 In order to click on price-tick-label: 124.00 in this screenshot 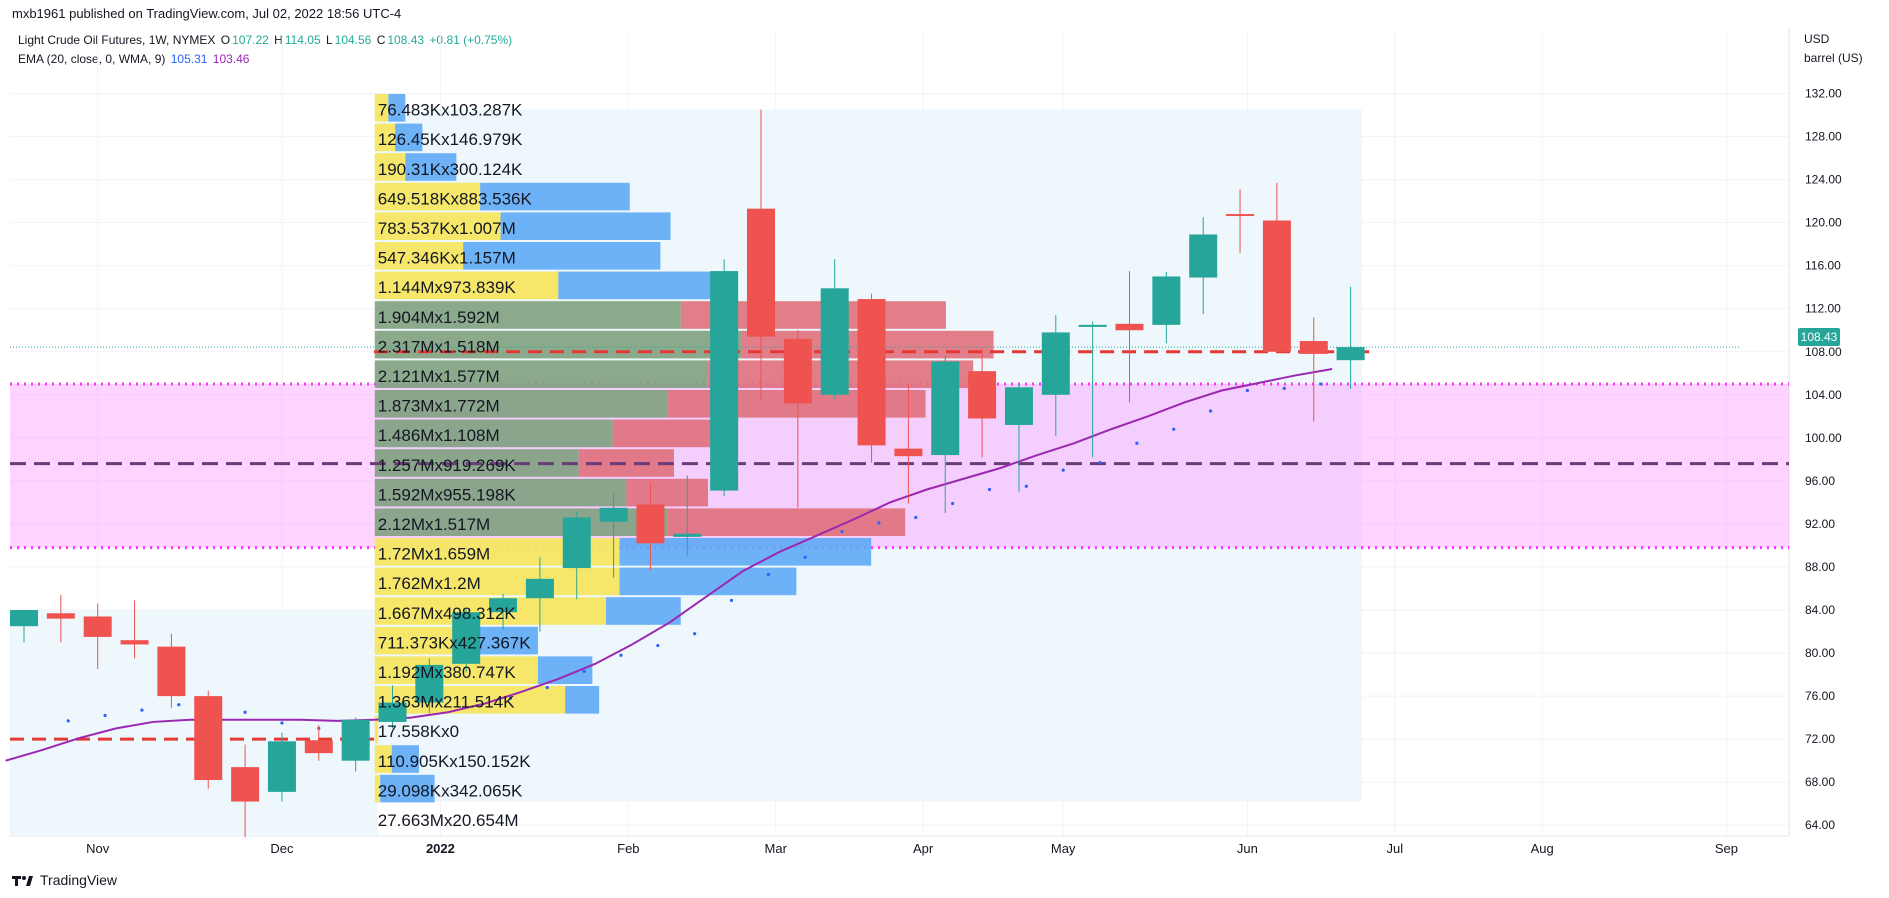, I will do `click(1823, 180)`.